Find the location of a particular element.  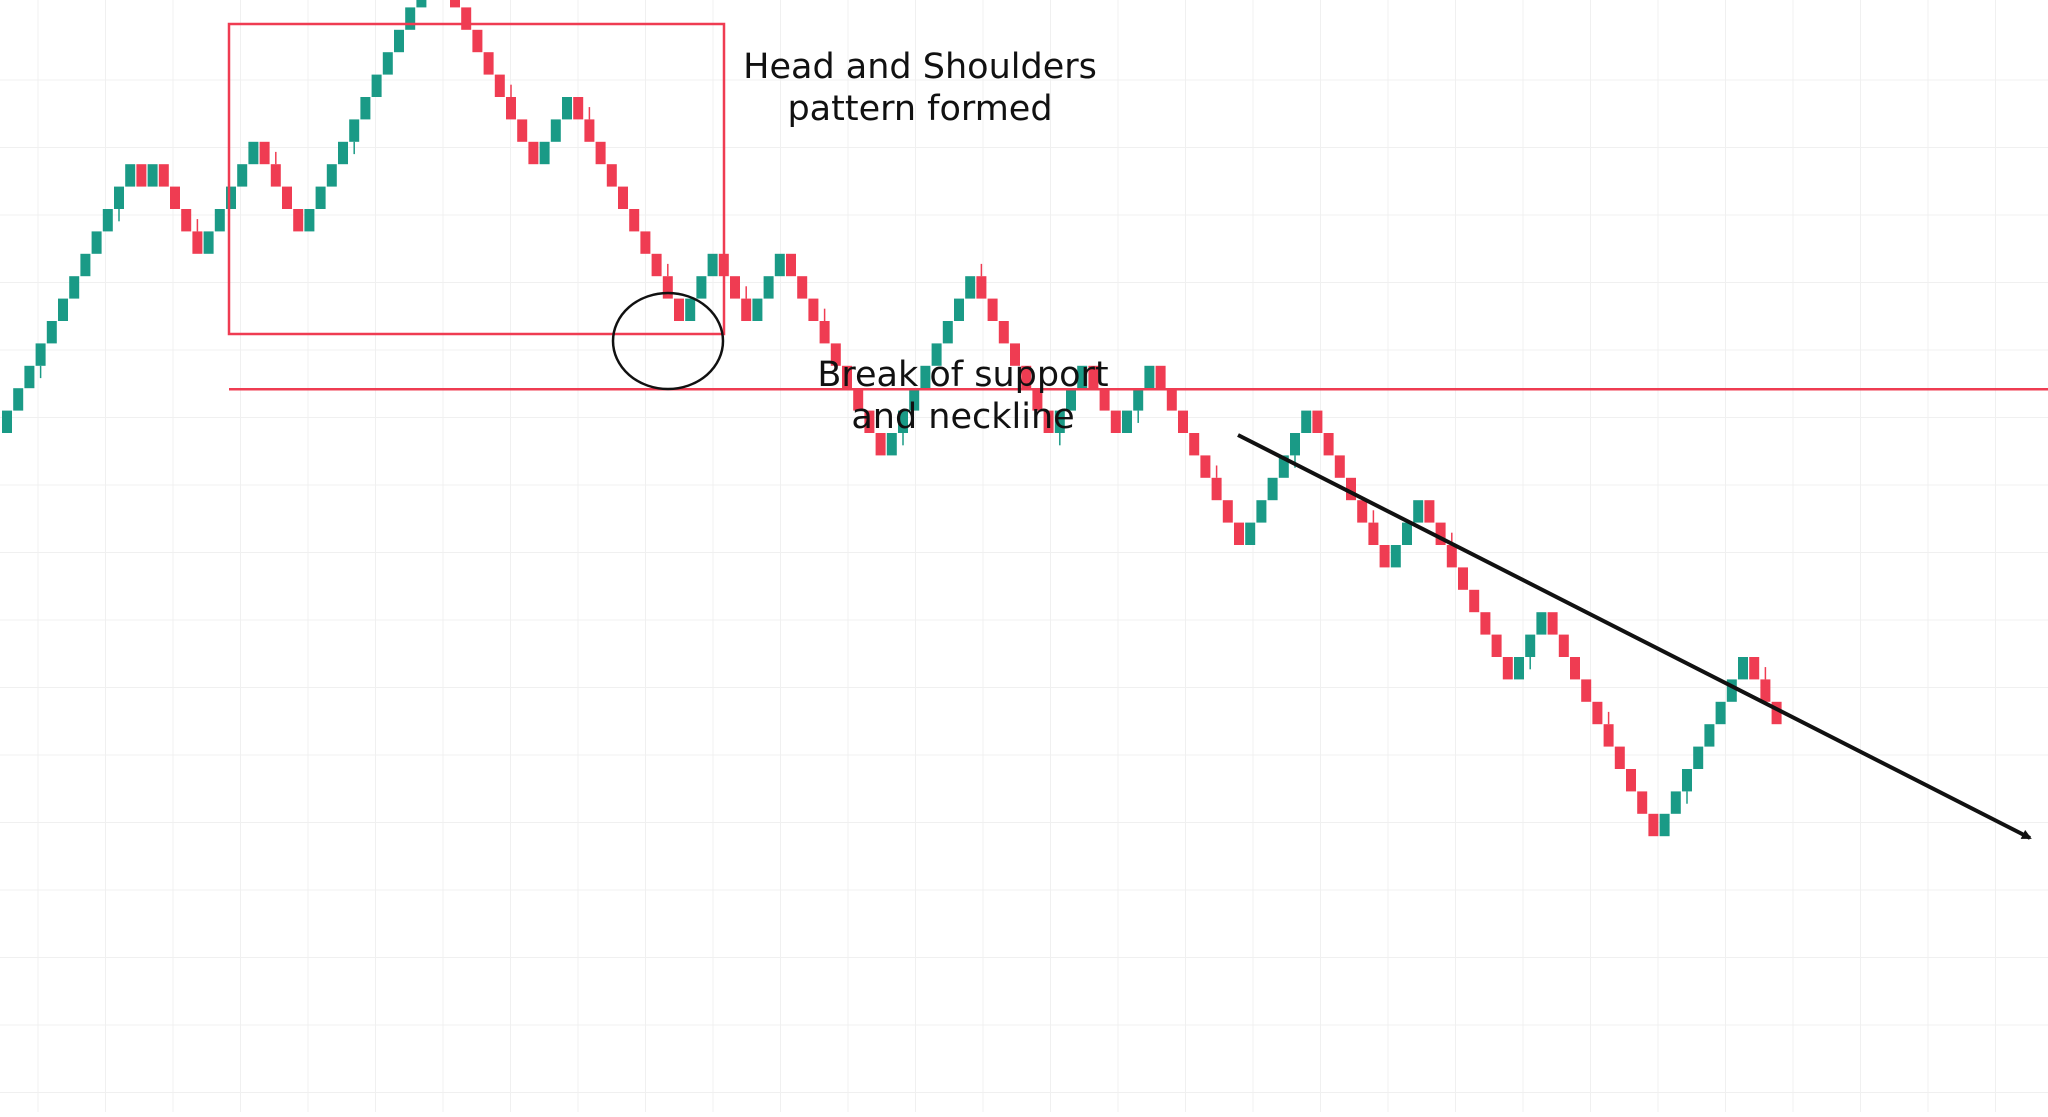

downtrend-arrow is located at coordinates (1634, 636).